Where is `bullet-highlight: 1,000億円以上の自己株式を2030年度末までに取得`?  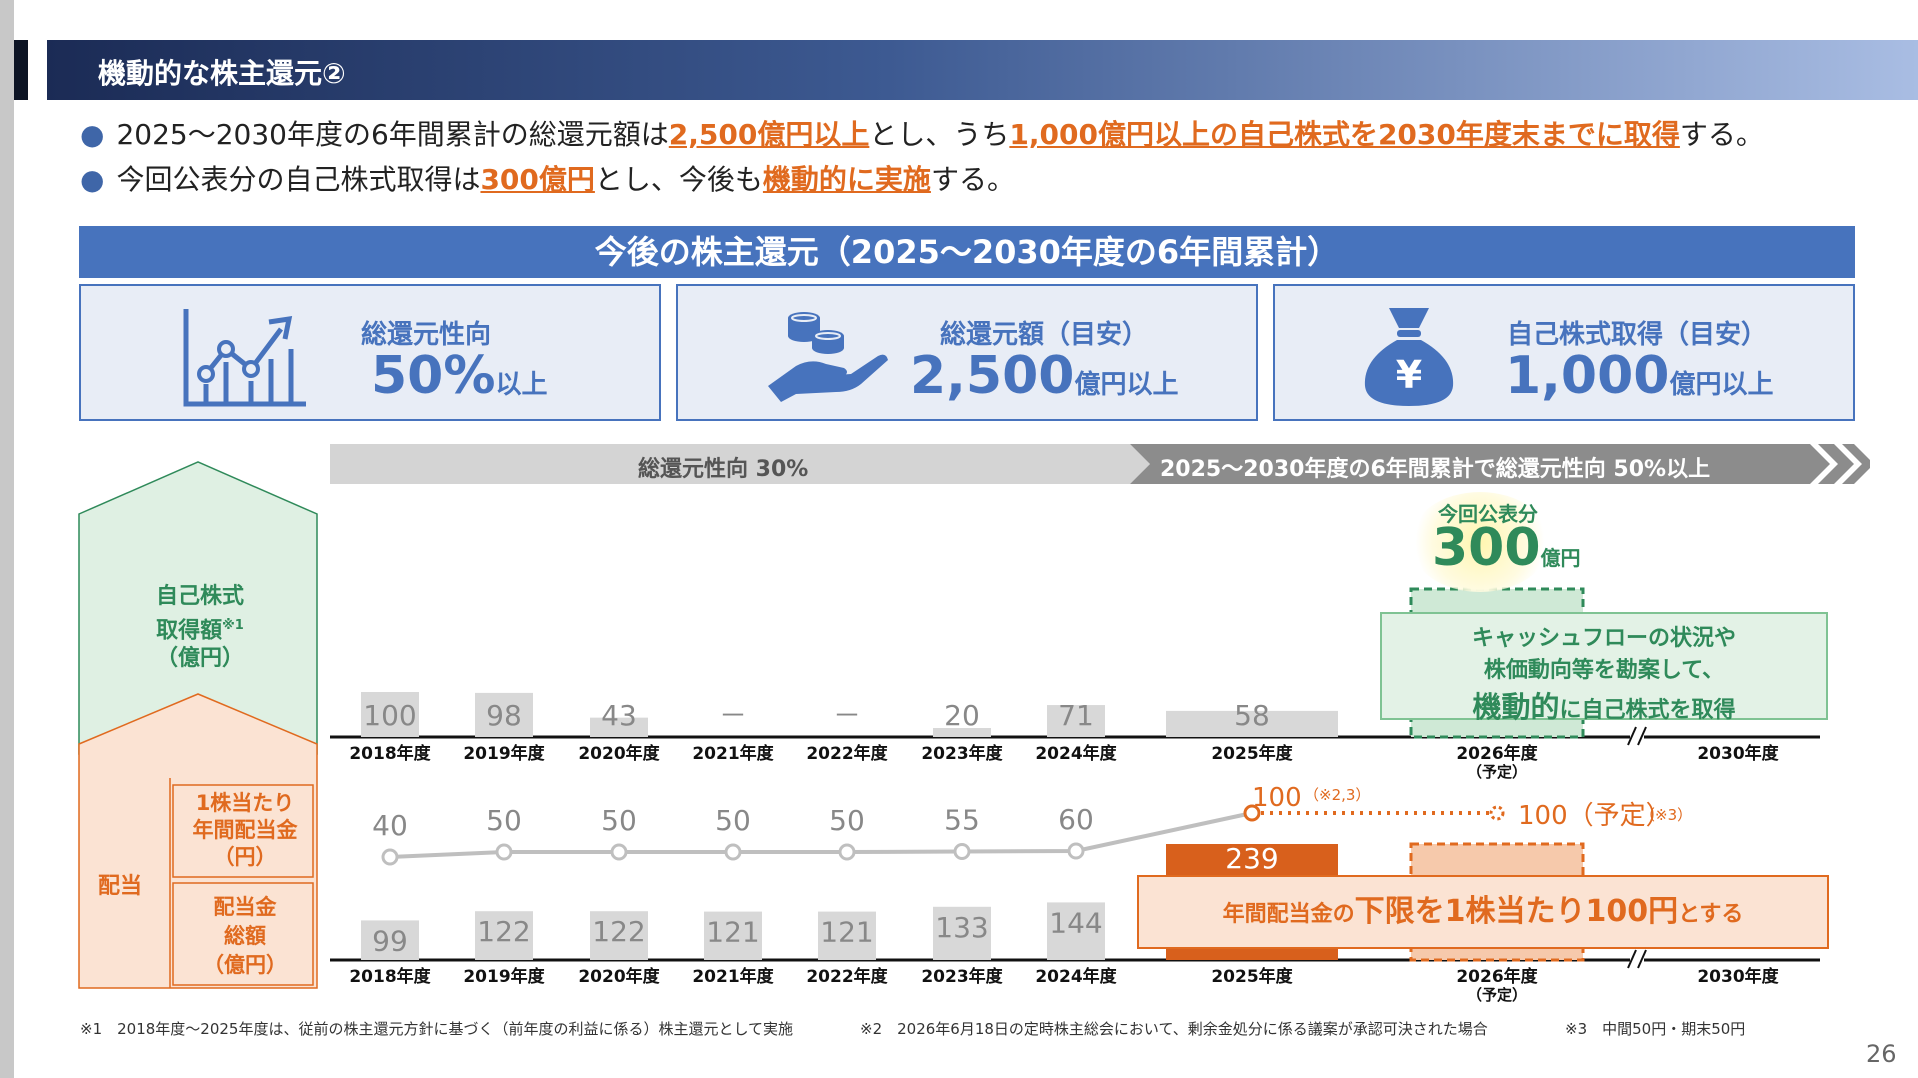 bullet-highlight: 1,000億円以上の自己株式を2030年度末までに取得 is located at coordinates (1344, 134).